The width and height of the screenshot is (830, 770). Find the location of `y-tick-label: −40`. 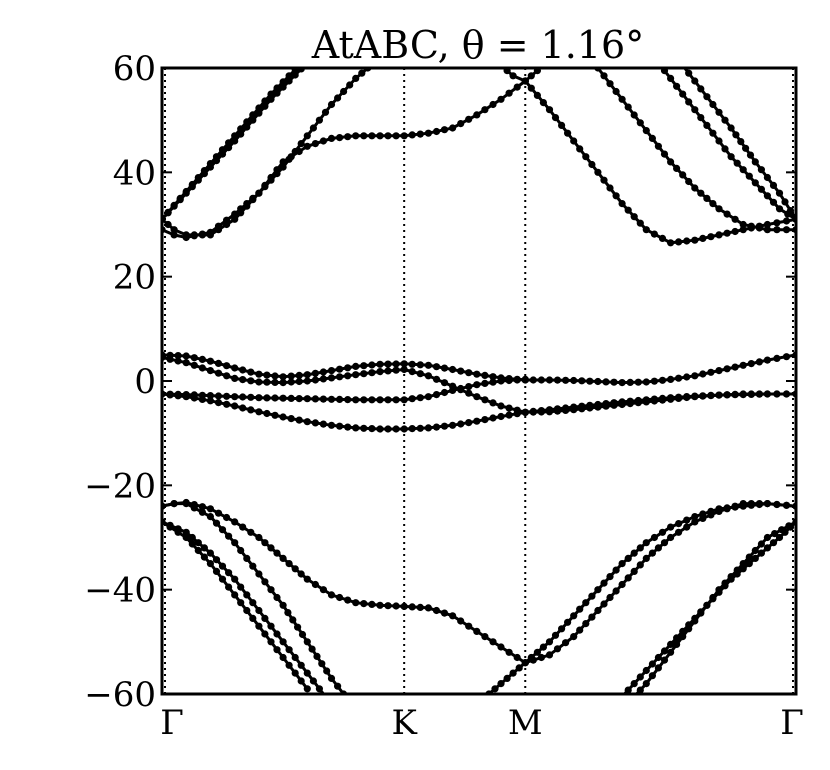

y-tick-label: −40 is located at coordinates (120, 591).